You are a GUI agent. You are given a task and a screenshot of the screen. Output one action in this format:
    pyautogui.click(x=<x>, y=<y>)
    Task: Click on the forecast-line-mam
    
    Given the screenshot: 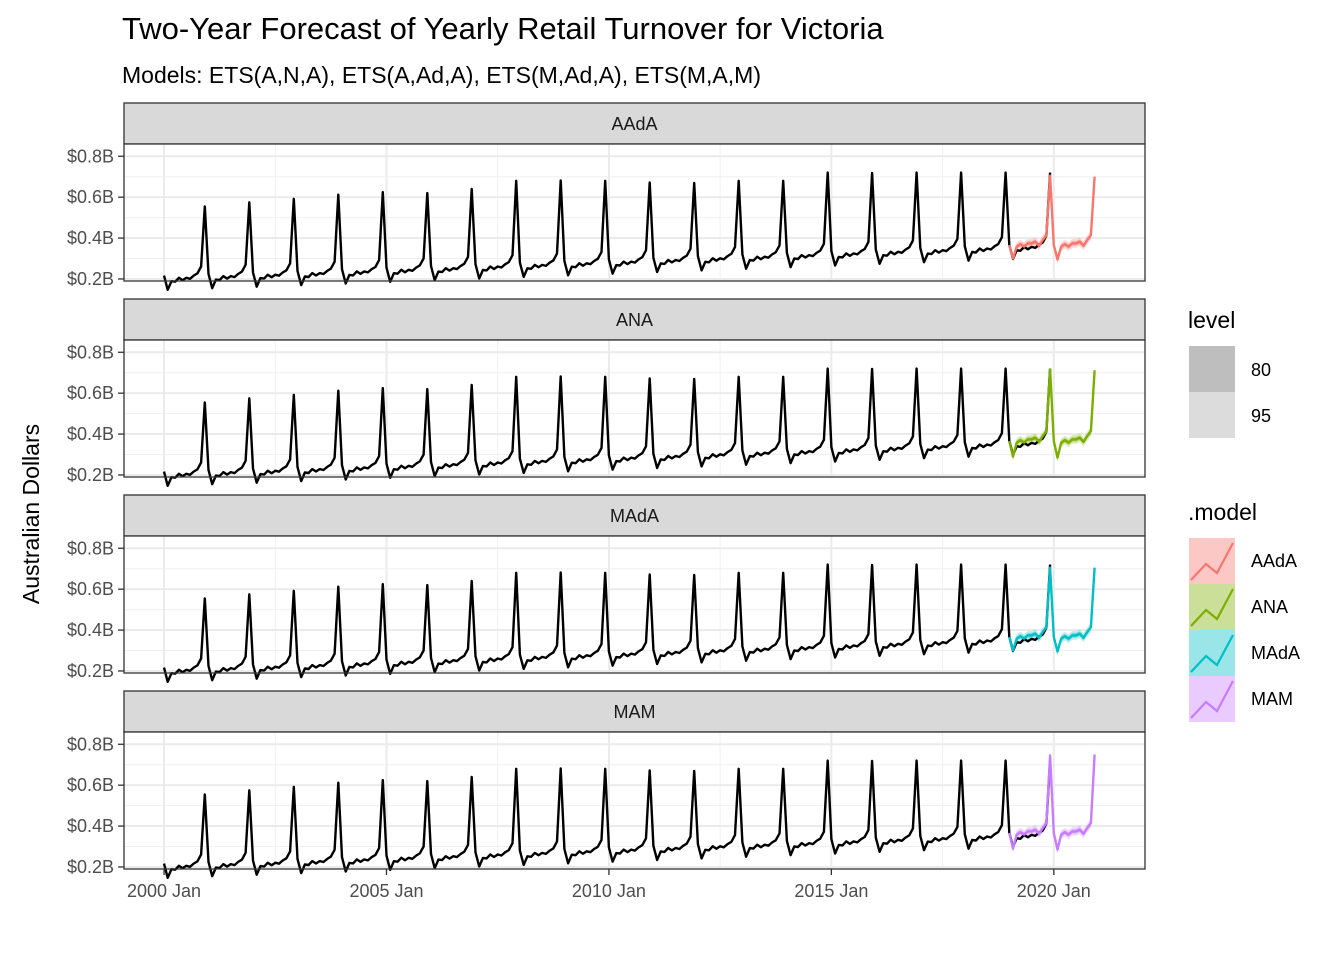 What is the action you would take?
    pyautogui.click(x=1052, y=802)
    